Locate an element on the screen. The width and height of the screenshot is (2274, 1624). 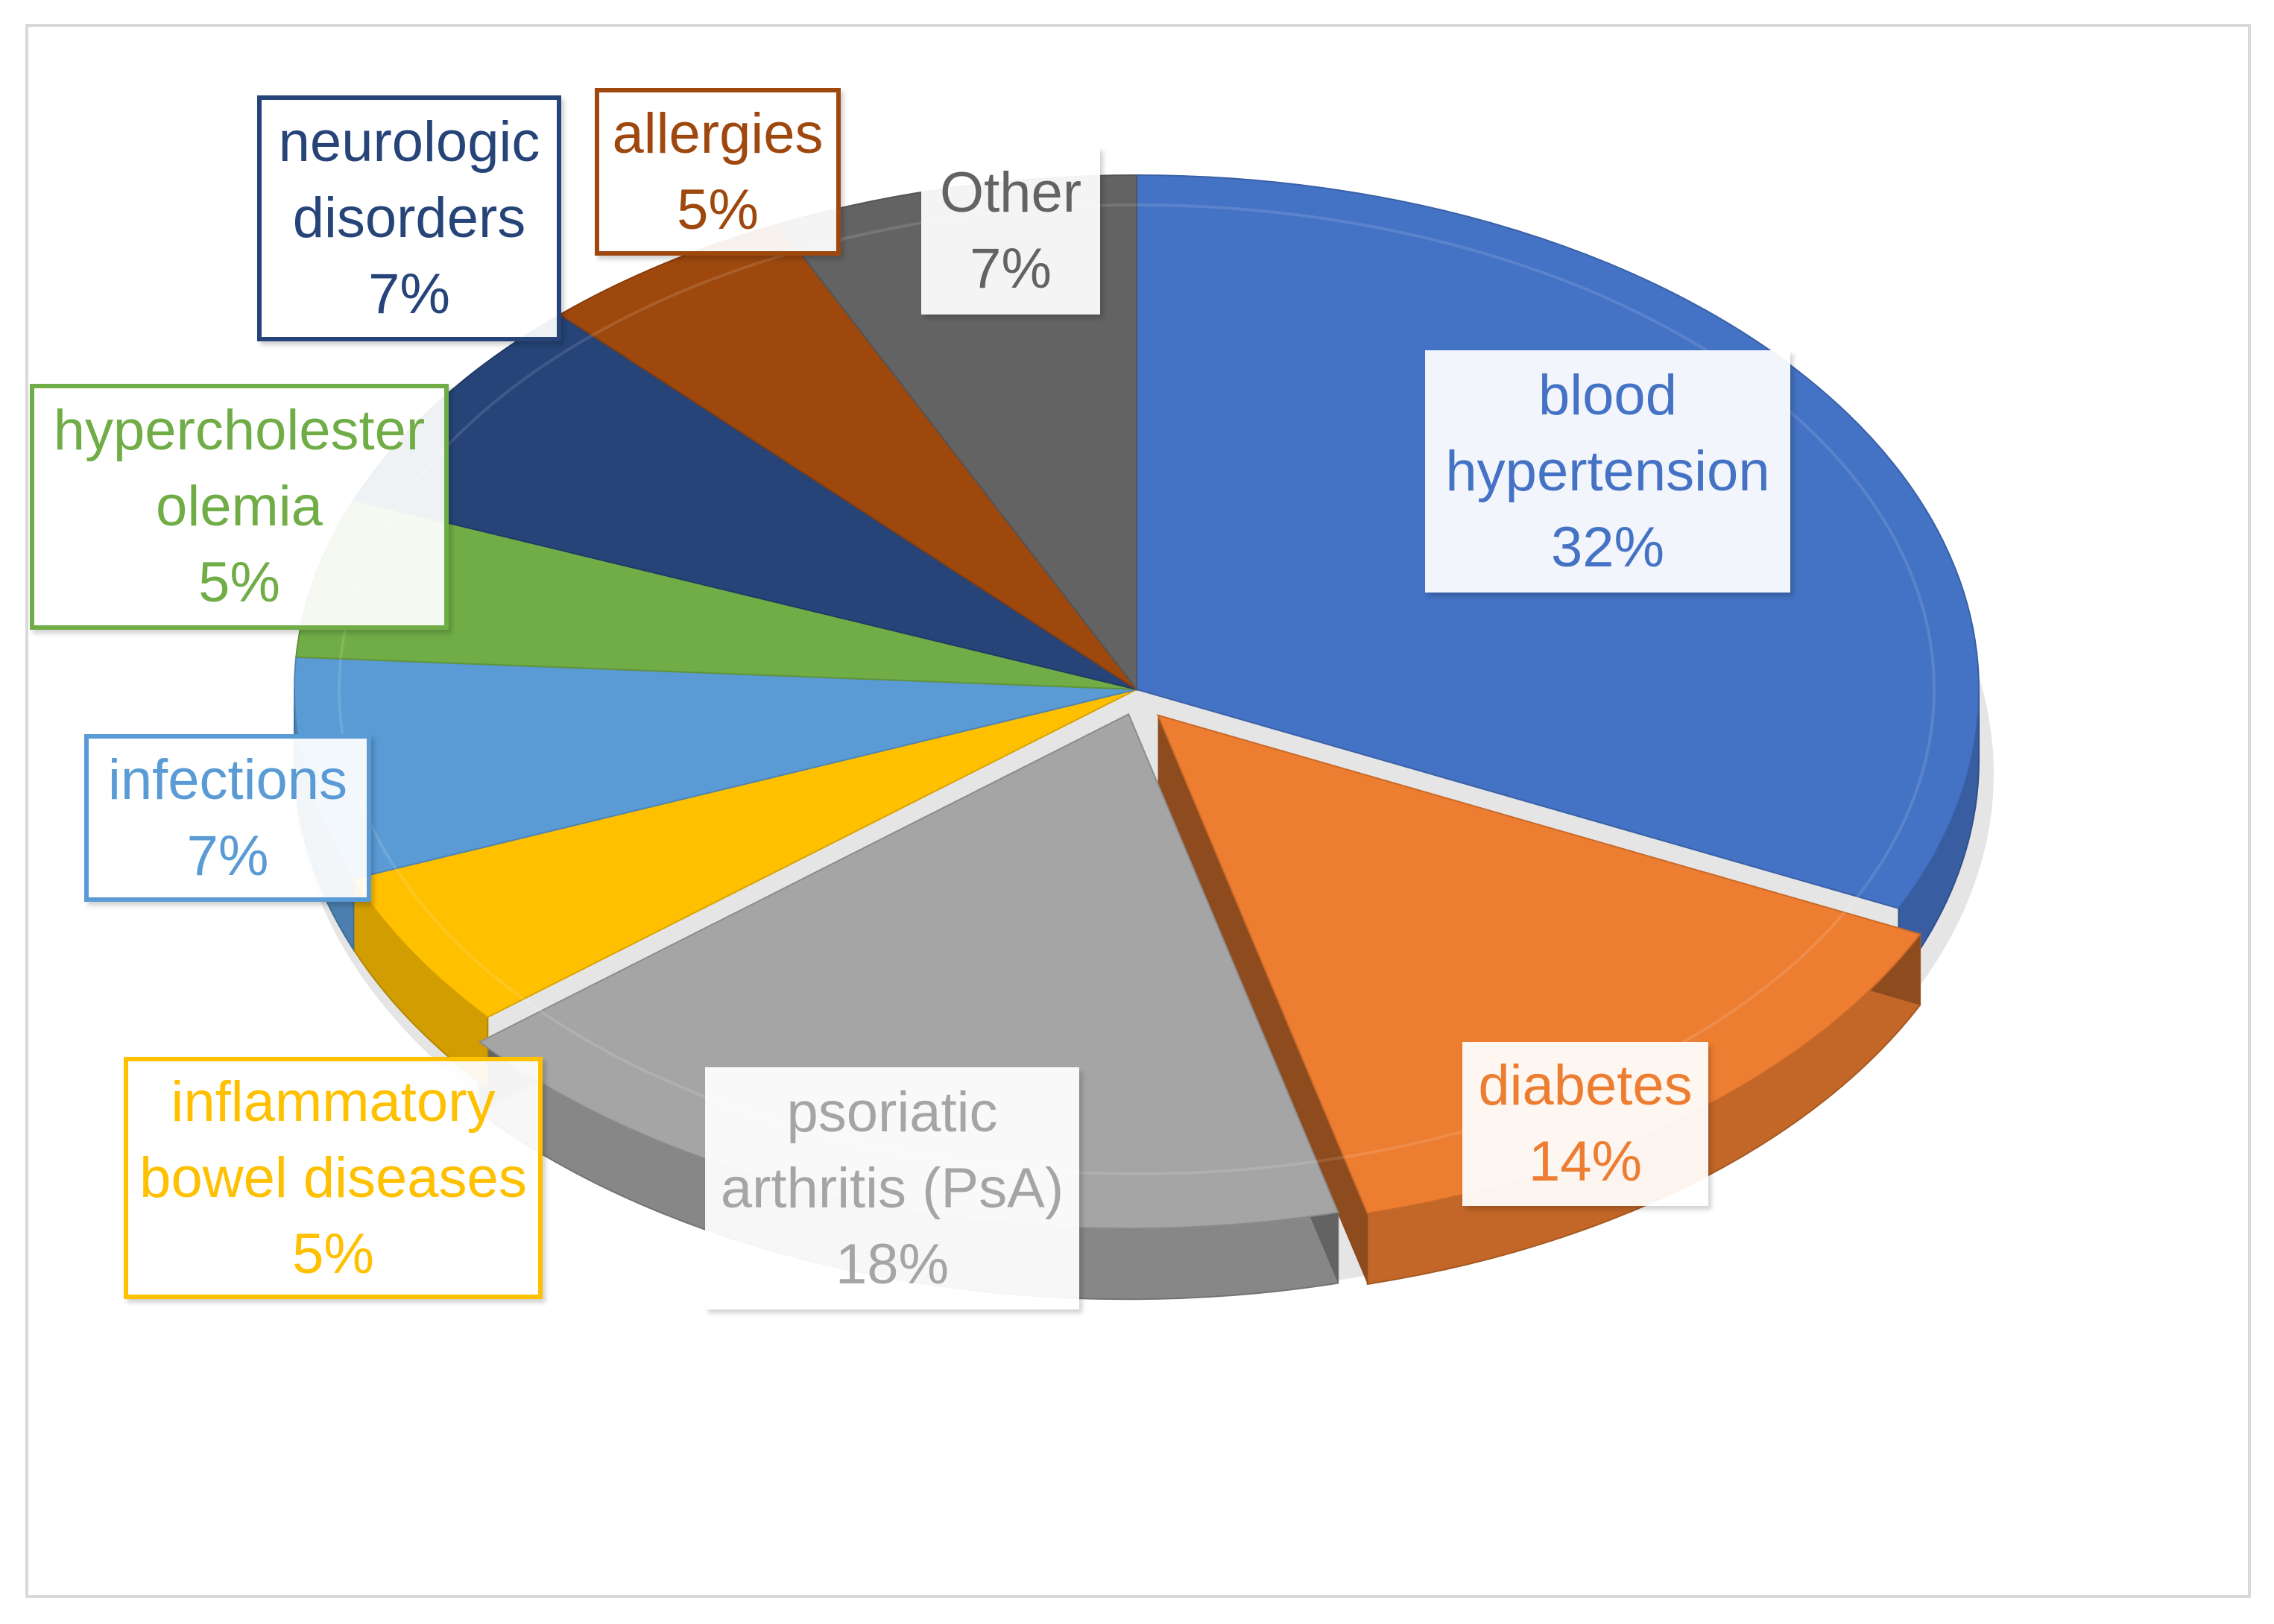
label-blood-hypertension: blood hypertension 32% is located at coordinates (1607, 471).